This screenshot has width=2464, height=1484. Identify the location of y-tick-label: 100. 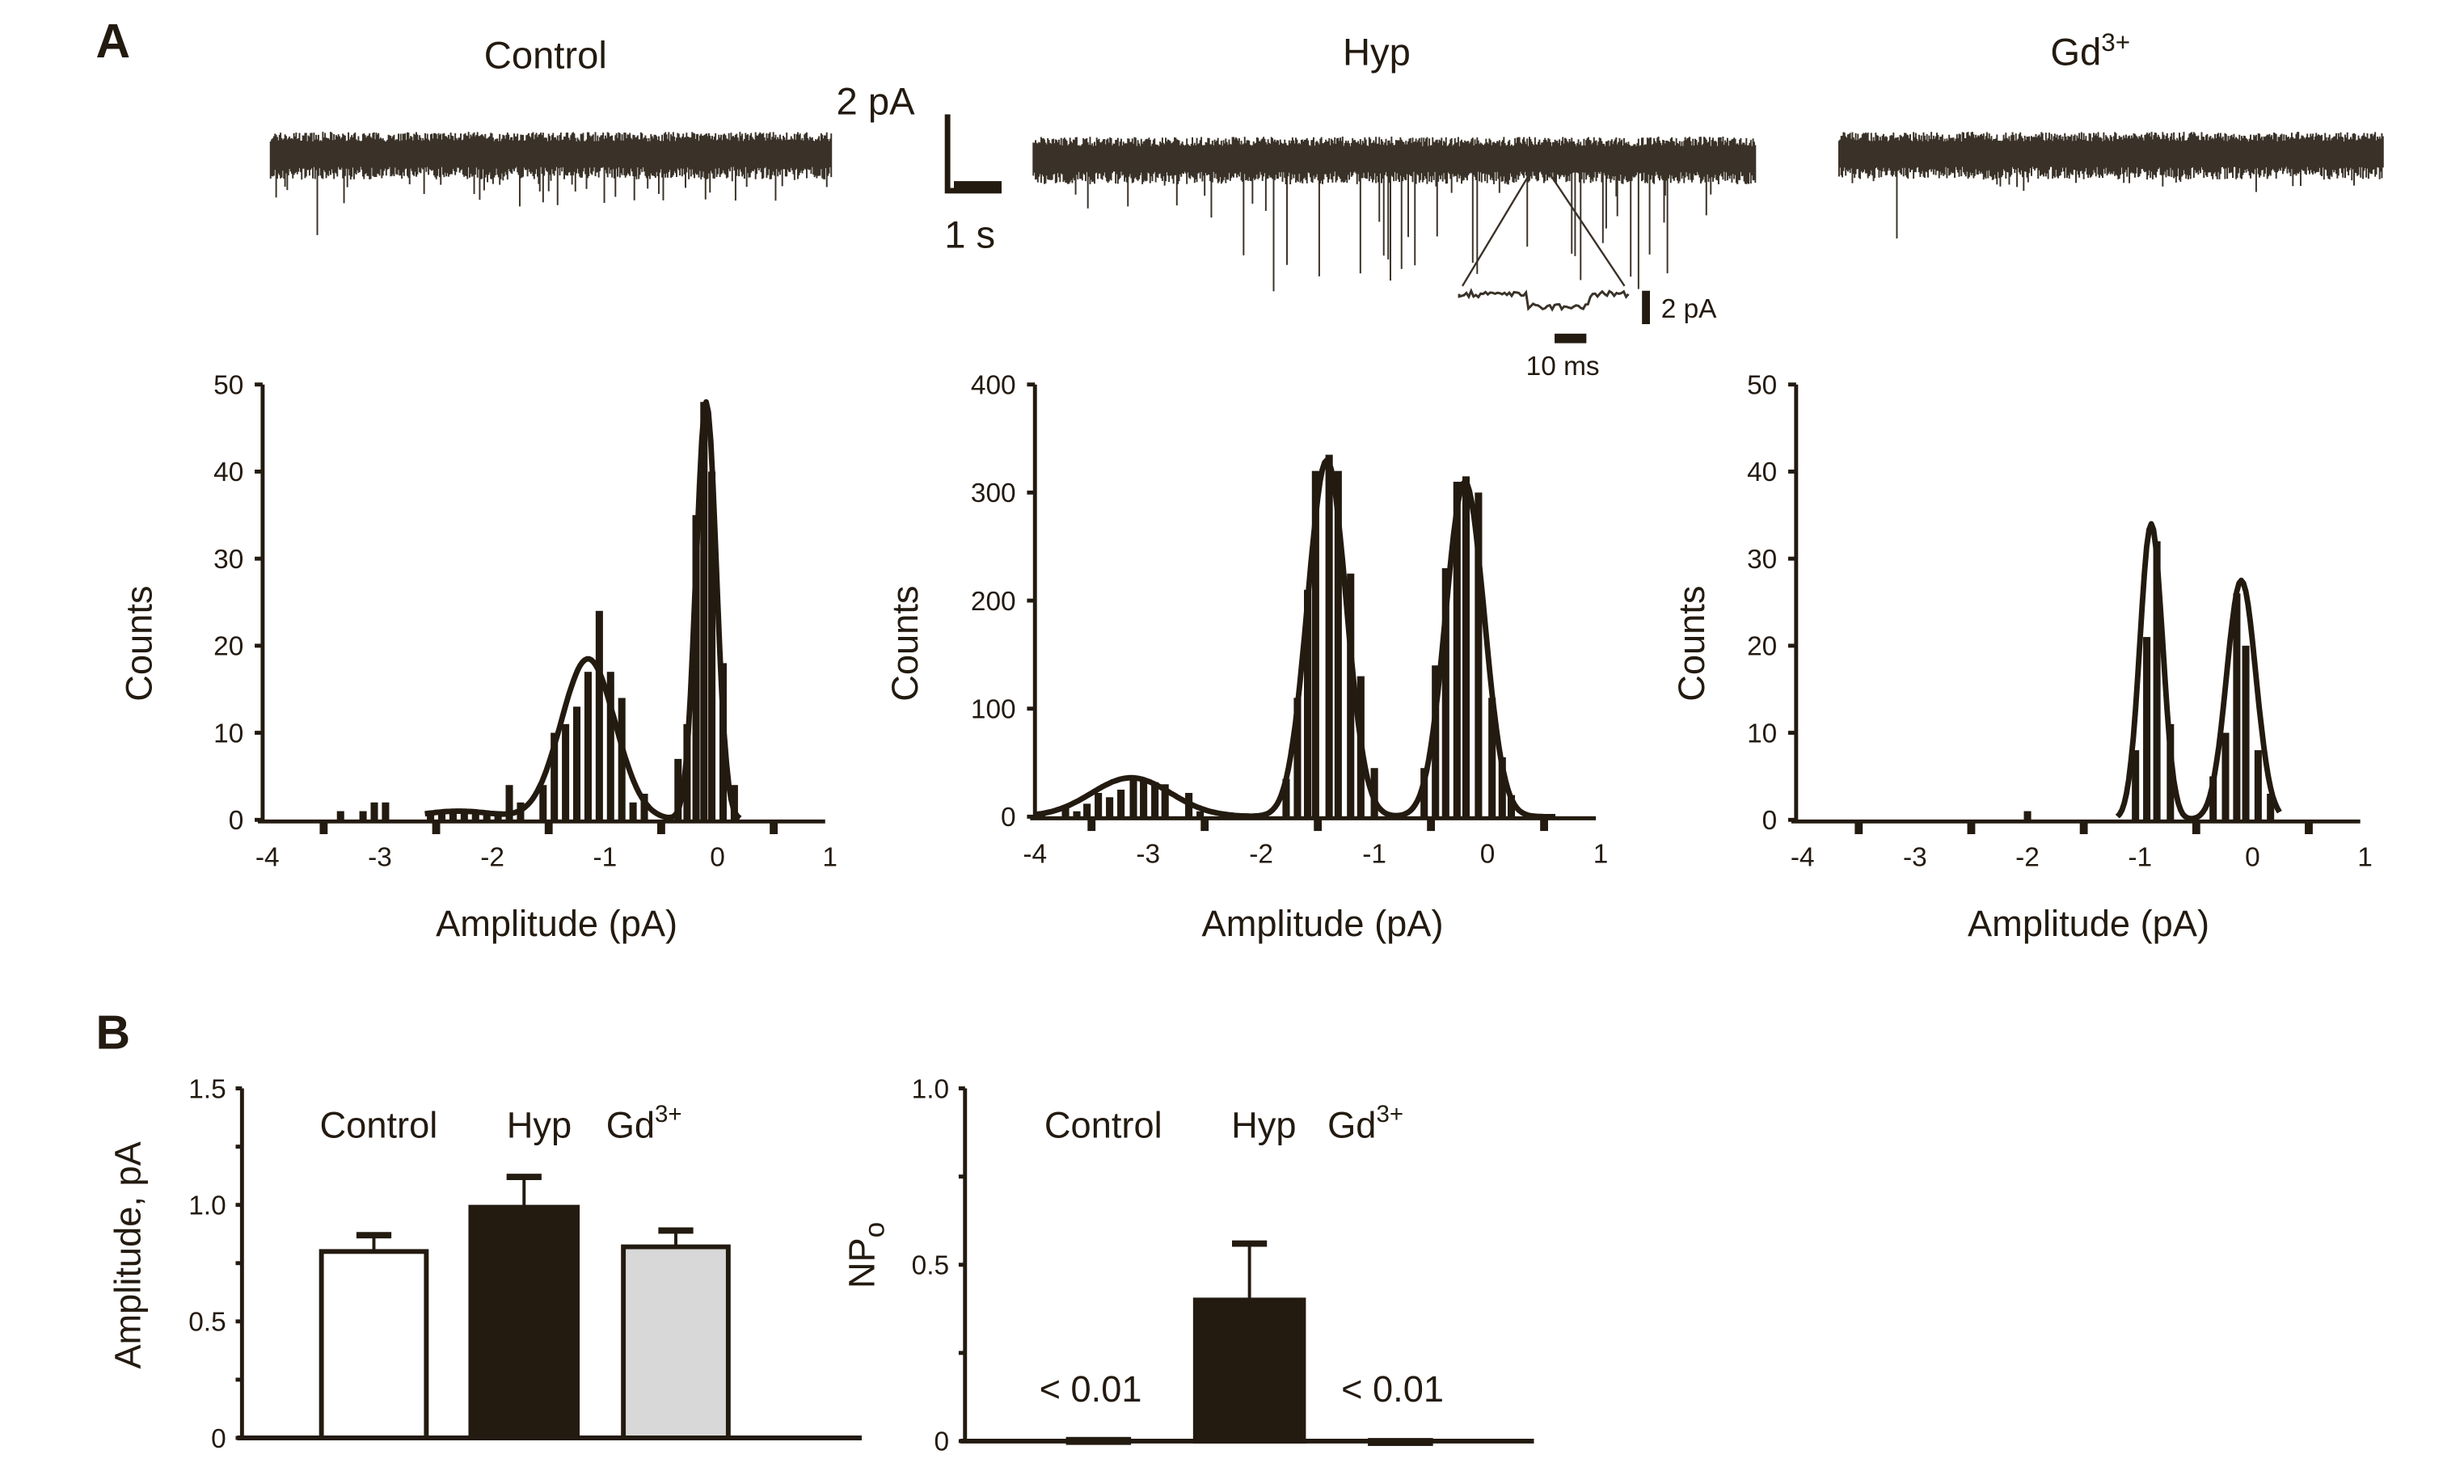
(994, 710).